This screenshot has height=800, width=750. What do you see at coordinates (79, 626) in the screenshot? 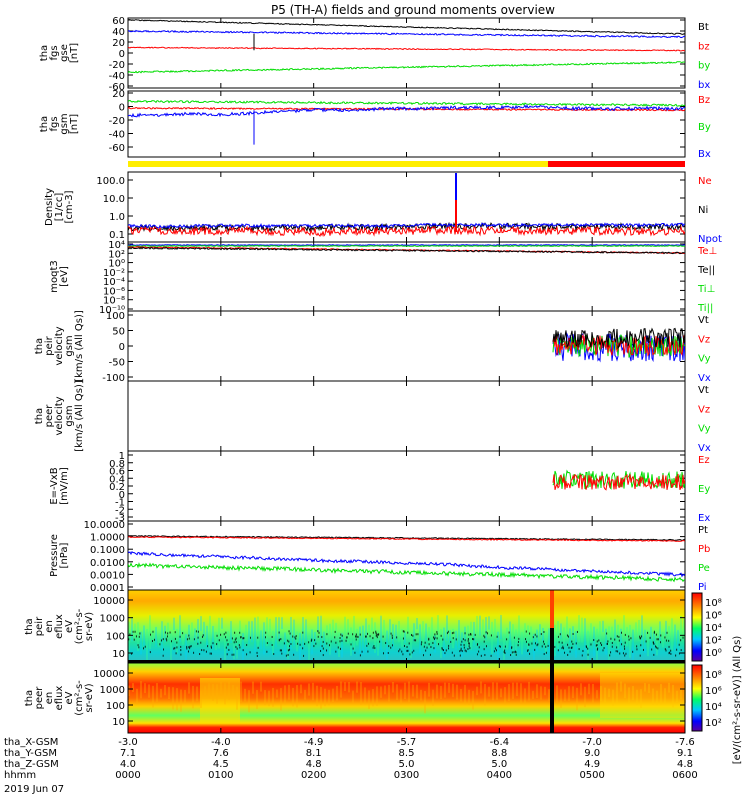
I see `y-axis-label: (cm²-s-` at bounding box center [79, 626].